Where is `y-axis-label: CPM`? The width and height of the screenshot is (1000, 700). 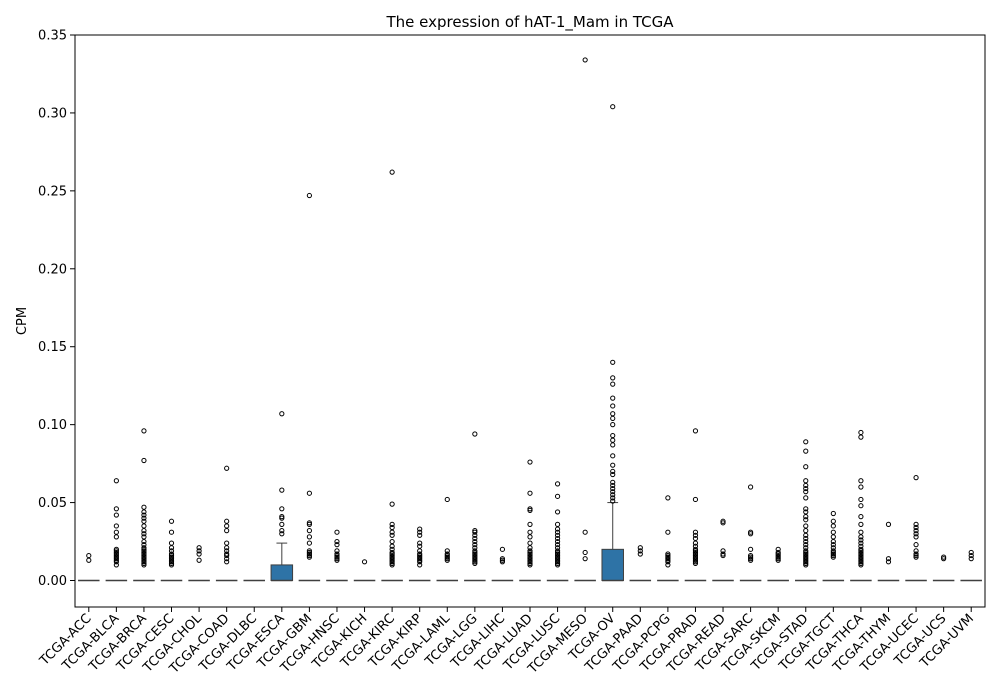
y-axis-label: CPM is located at coordinates (22, 321).